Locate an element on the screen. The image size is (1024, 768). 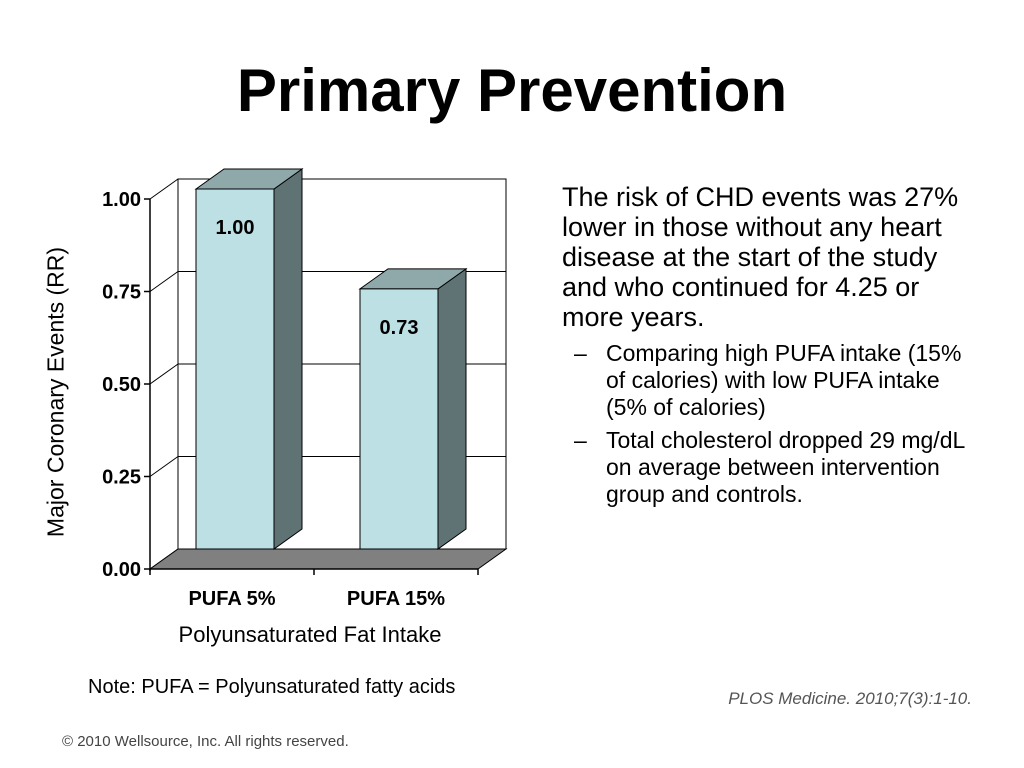
x-tick-label: PUFA 15% is located at coordinates (396, 599).